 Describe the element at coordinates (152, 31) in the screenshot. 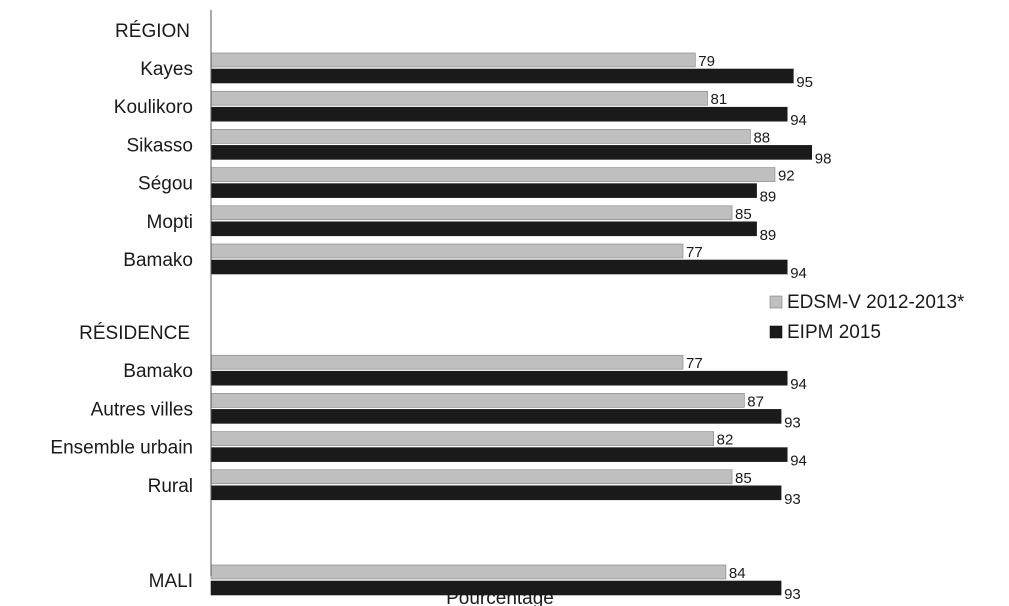

I see `group-heading: RÉGION` at that location.